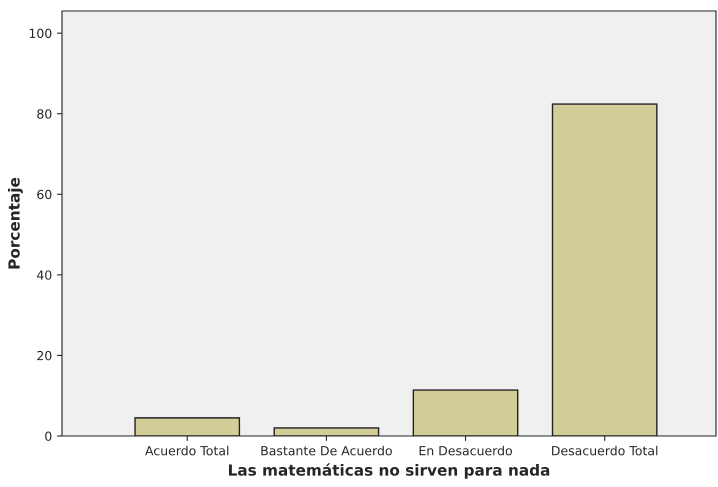  Describe the element at coordinates (44, 195) in the screenshot. I see `y-tick-label: 60` at that location.